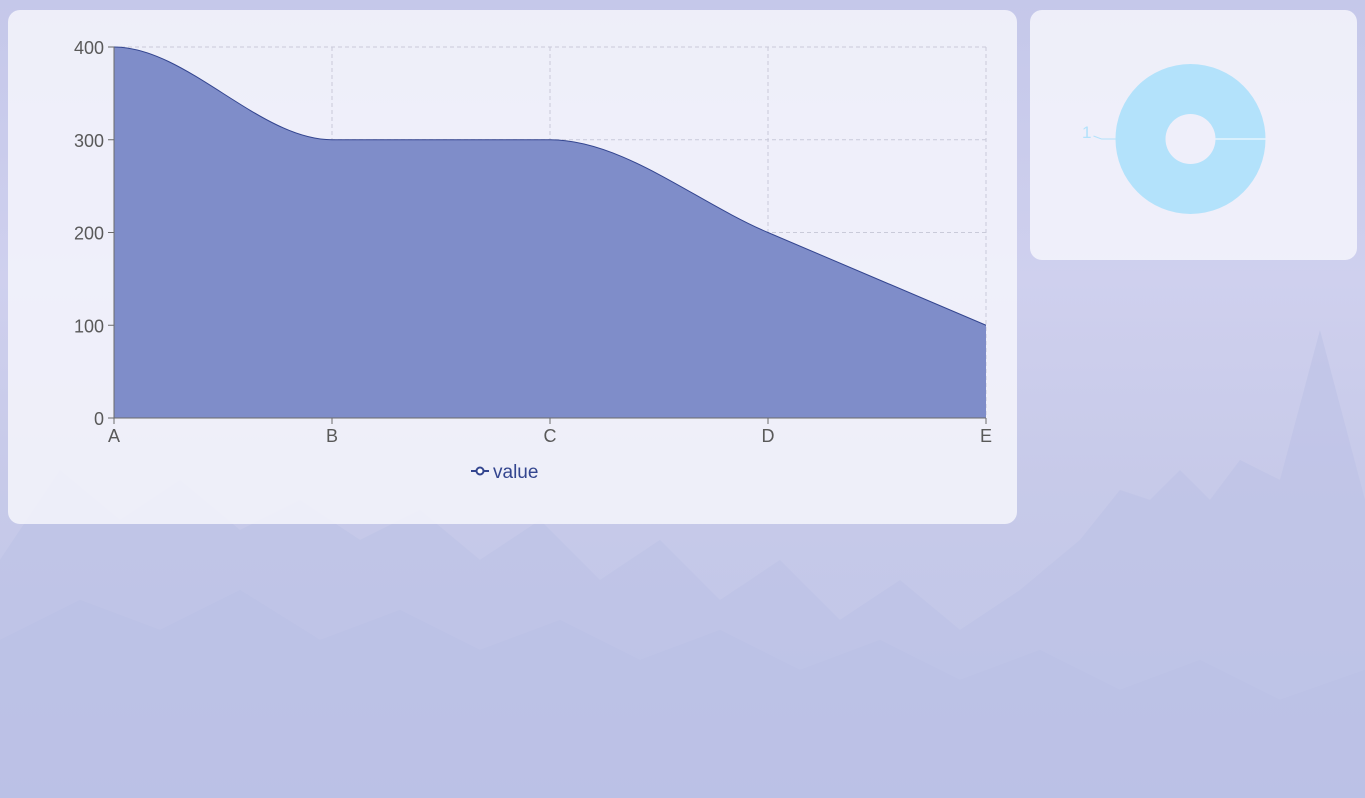 The height and width of the screenshot is (798, 1365). I want to click on y-axis-tick-label: 200, so click(89, 234).